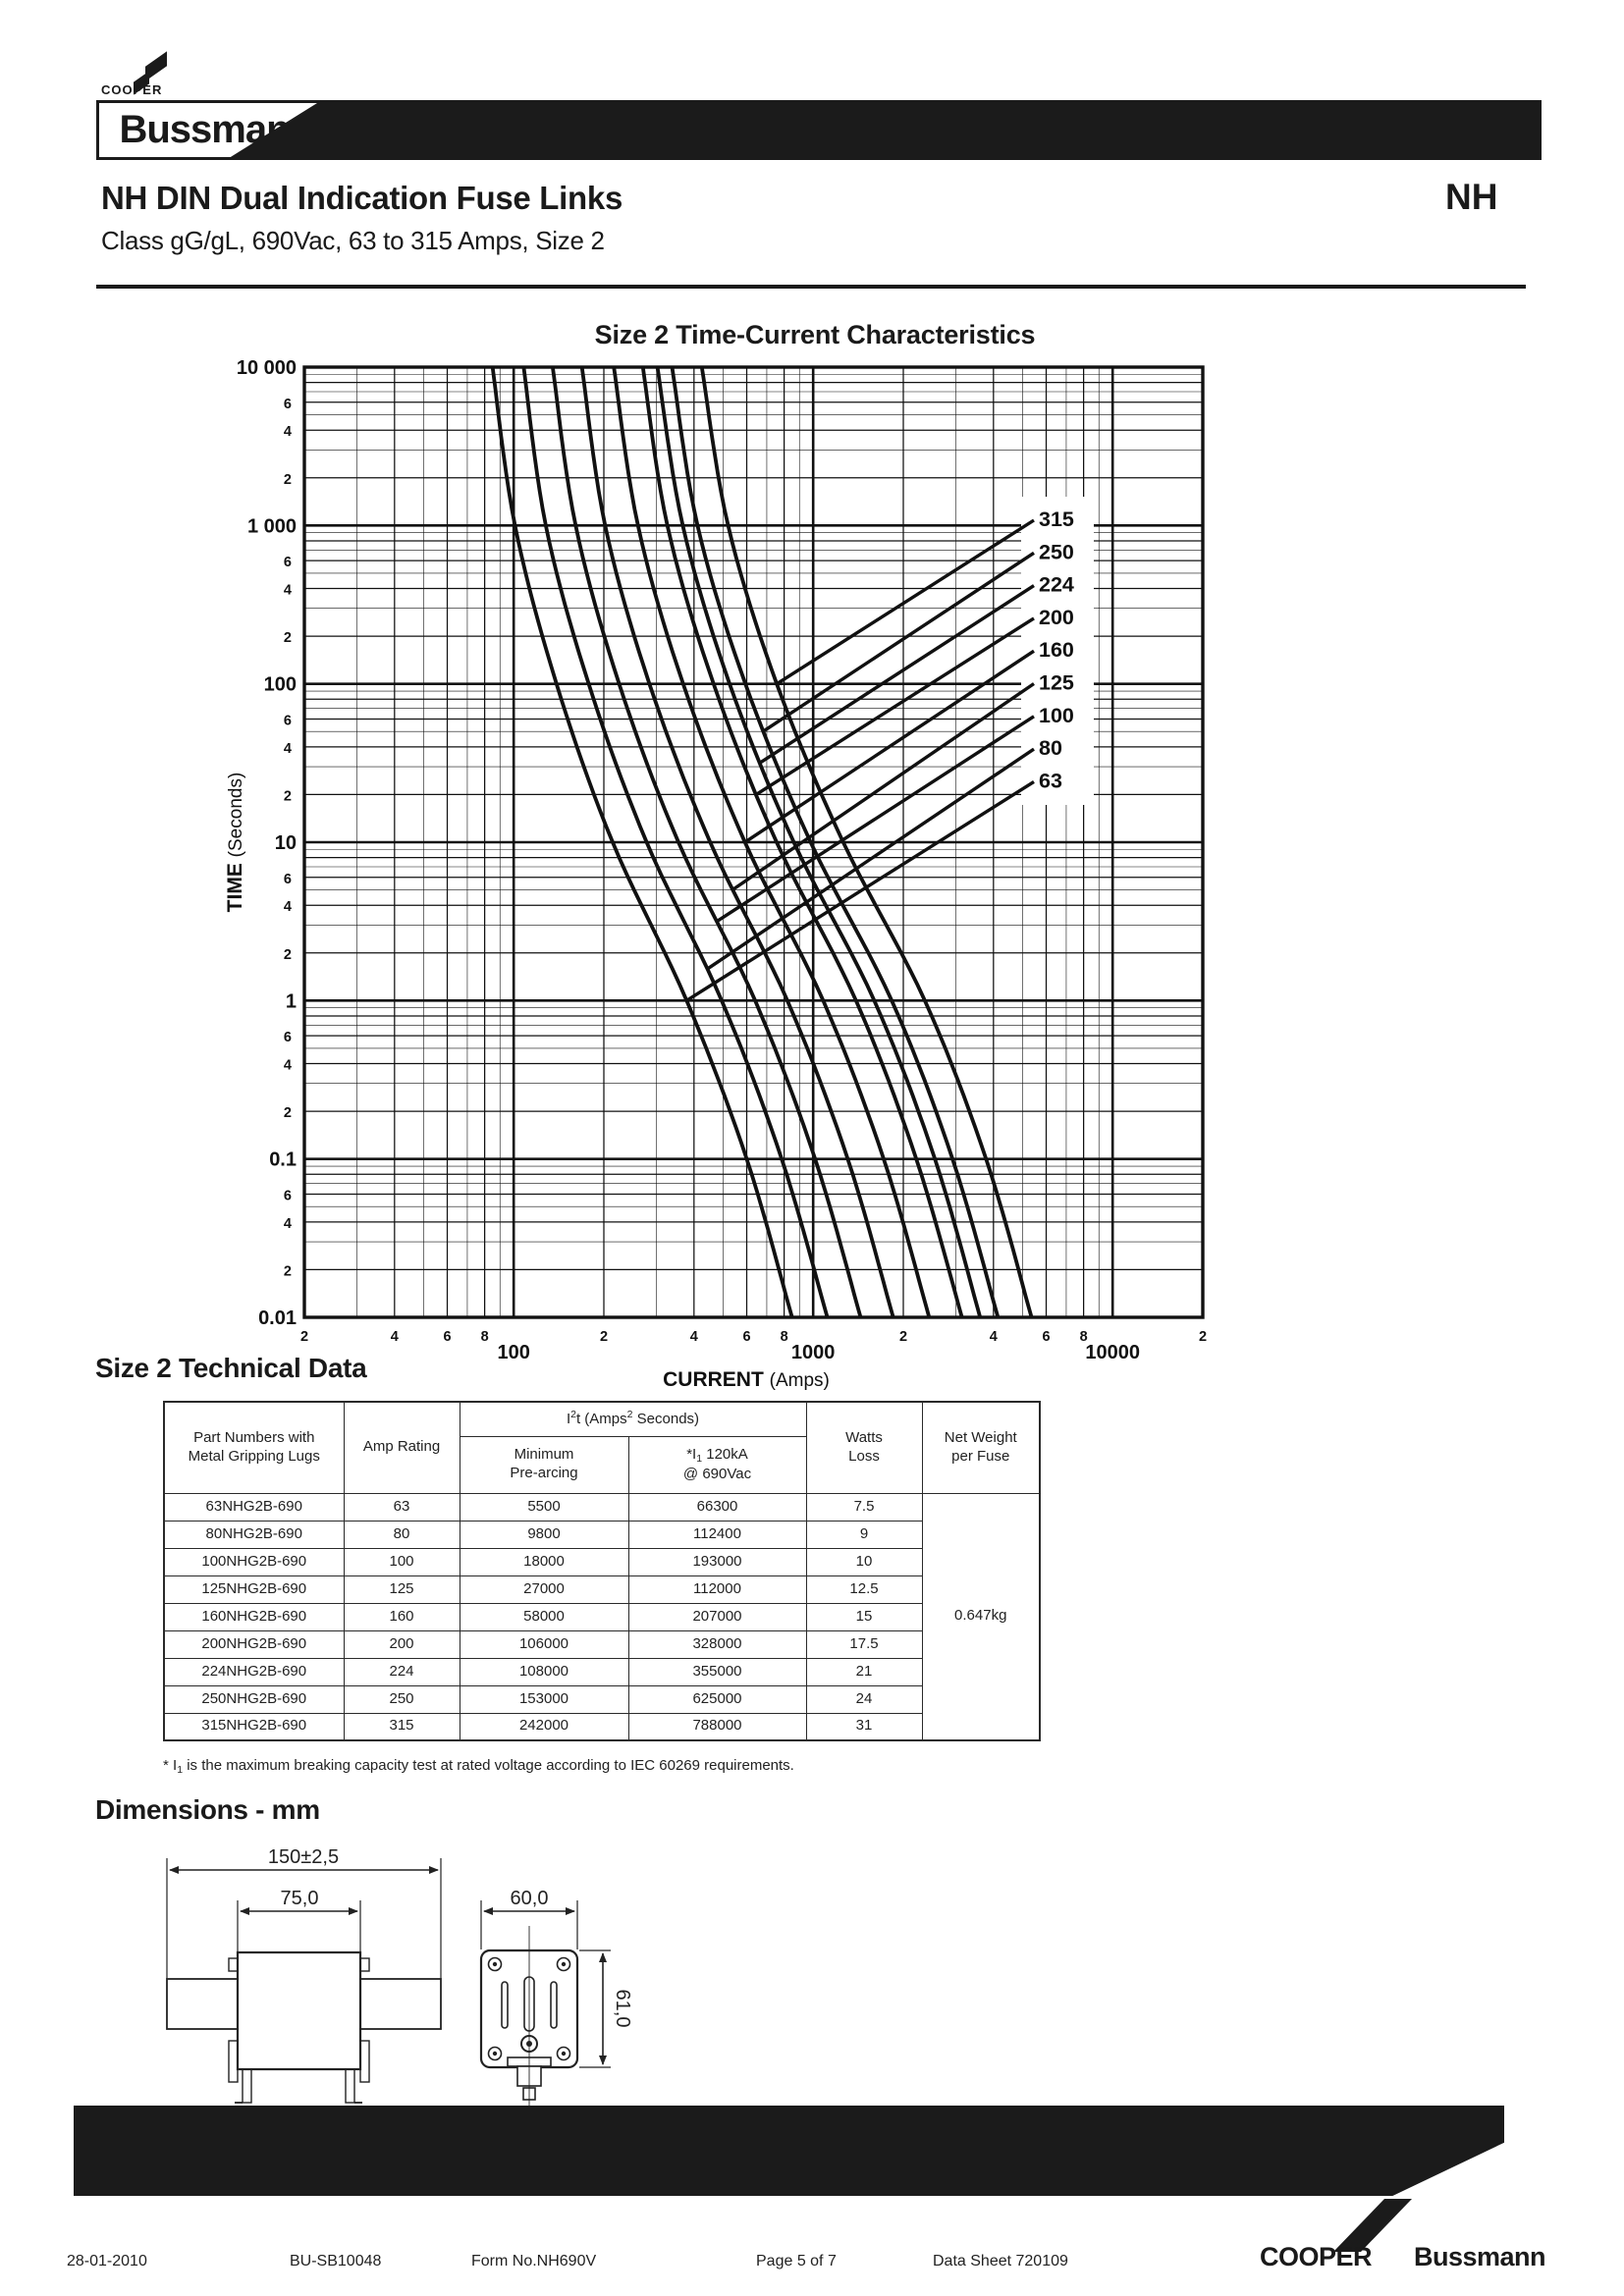 This screenshot has height=2296, width=1624. I want to click on table-cell: 21, so click(864, 1671).